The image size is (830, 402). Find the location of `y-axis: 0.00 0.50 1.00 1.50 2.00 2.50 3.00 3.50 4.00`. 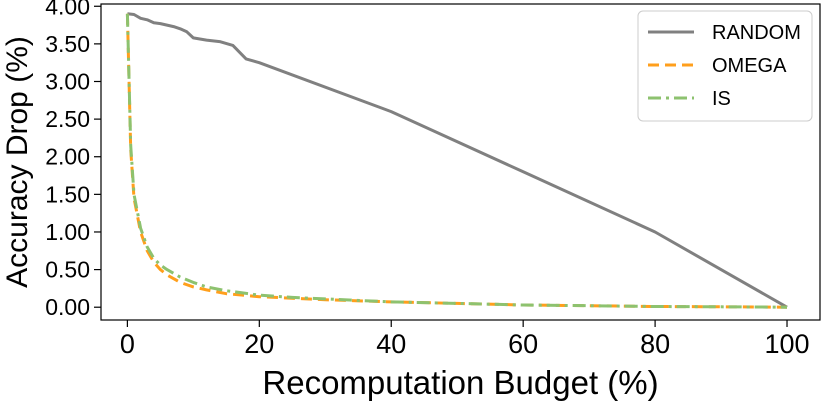

y-axis: 0.00 0.50 1.00 1.50 2.00 2.50 3.00 3.50 4.00 is located at coordinates (73, 160).